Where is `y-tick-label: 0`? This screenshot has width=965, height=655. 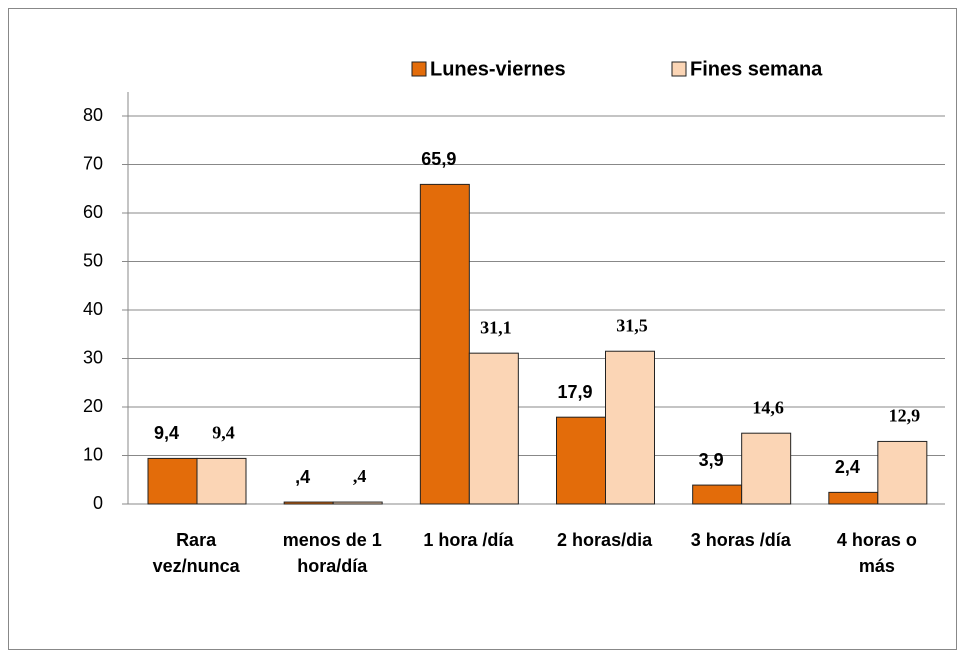
y-tick-label: 0 is located at coordinates (98, 503).